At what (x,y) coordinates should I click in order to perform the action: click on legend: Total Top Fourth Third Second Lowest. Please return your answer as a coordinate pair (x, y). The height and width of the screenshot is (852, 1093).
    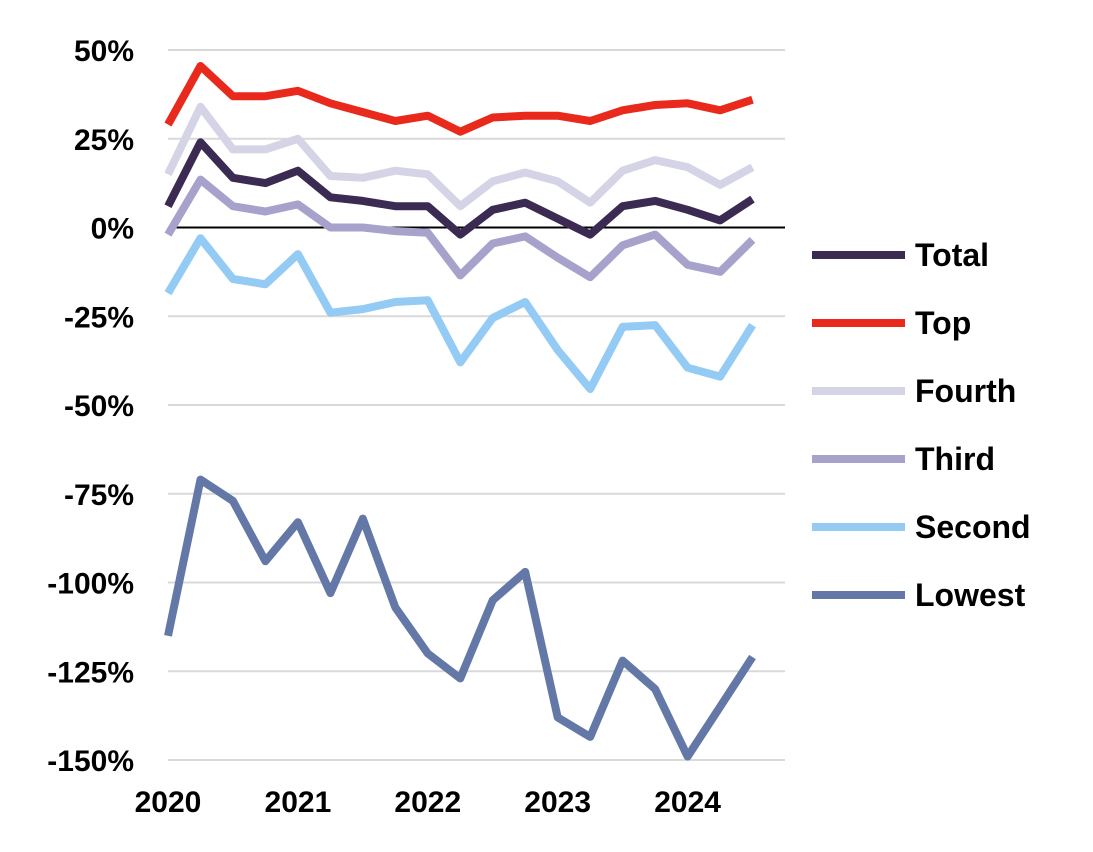
    Looking at the image, I should click on (921, 425).